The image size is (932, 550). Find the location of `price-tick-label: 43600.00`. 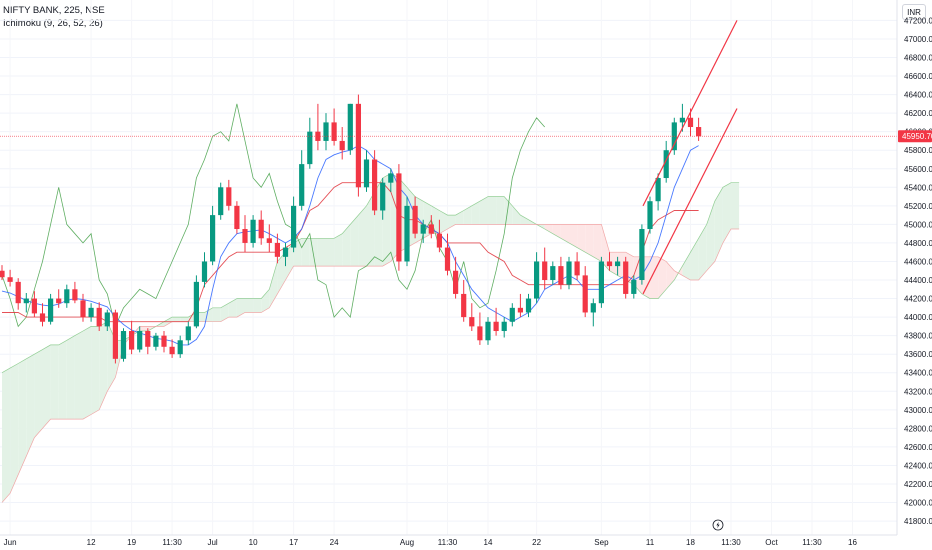

price-tick-label: 43600.00 is located at coordinates (918, 354).